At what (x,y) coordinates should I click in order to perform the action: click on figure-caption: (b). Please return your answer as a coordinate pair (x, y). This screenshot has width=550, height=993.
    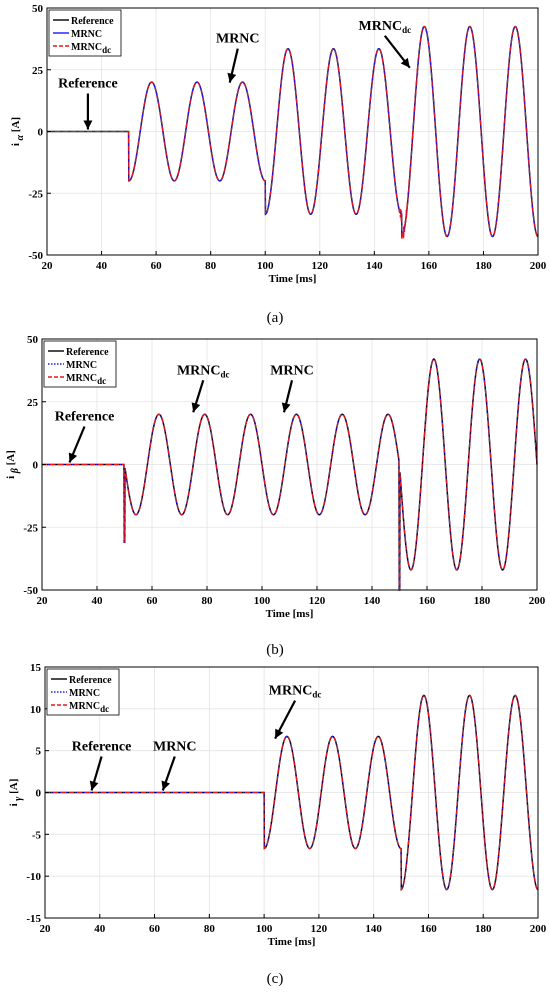
    Looking at the image, I should click on (275, 650).